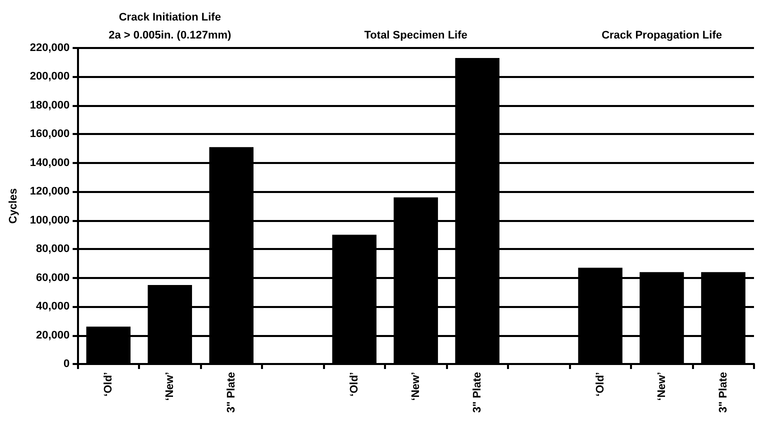  What do you see at coordinates (50, 48) in the screenshot?
I see `y-tick-label: 220,000` at bounding box center [50, 48].